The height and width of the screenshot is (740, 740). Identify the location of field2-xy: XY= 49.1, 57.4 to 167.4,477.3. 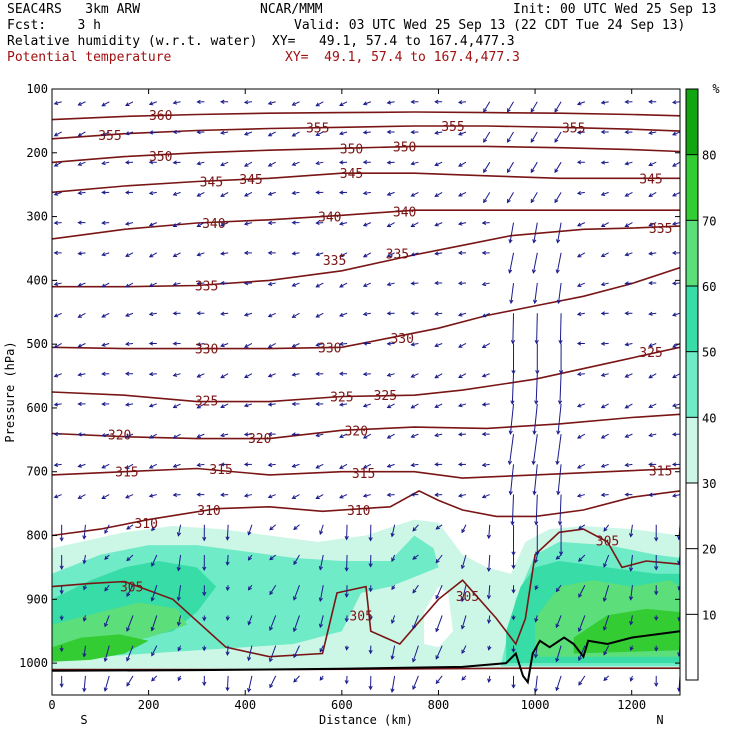
(402, 57).